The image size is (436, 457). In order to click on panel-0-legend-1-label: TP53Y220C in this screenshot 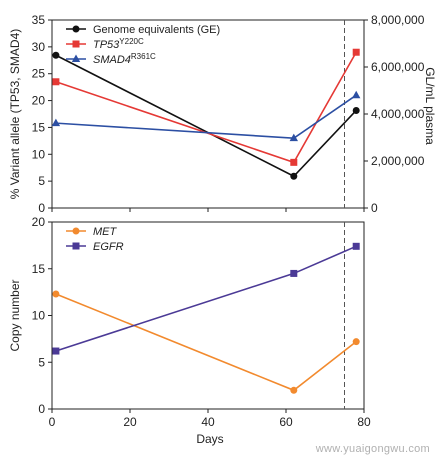, I will do `click(118, 44)`.